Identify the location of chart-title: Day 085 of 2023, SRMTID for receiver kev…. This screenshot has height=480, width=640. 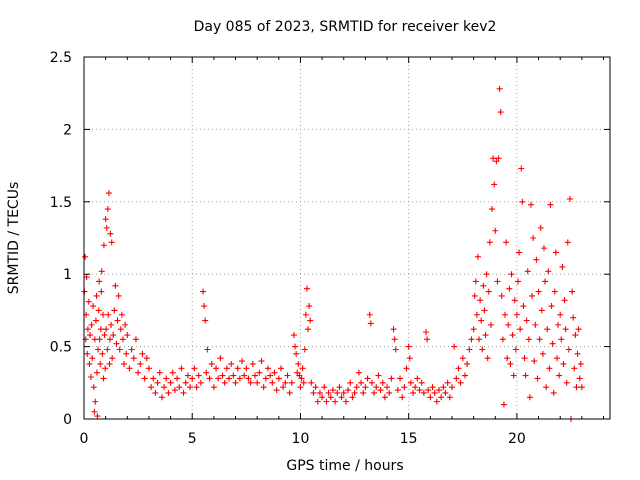
(345, 27).